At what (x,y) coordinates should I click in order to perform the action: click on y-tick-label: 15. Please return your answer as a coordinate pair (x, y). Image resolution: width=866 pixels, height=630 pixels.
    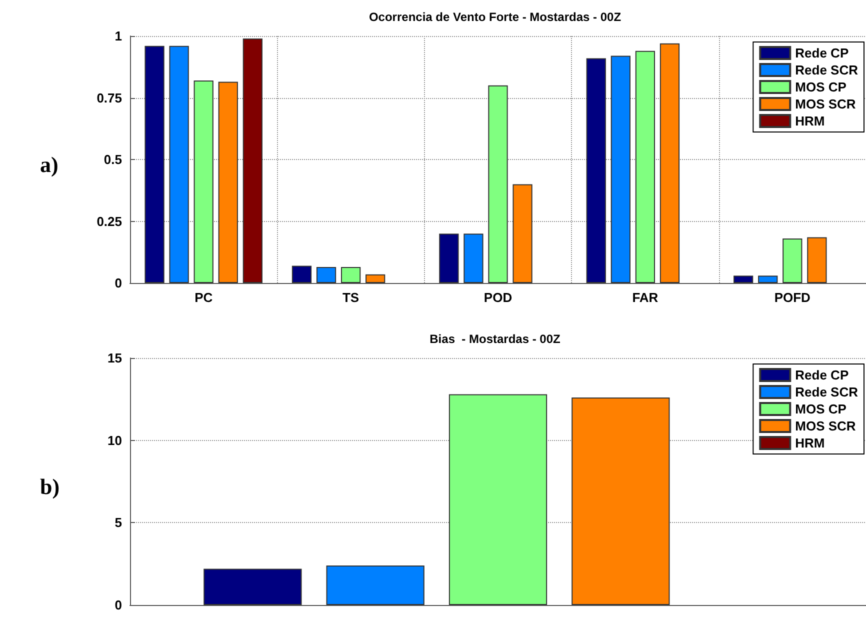
    Looking at the image, I should click on (115, 358).